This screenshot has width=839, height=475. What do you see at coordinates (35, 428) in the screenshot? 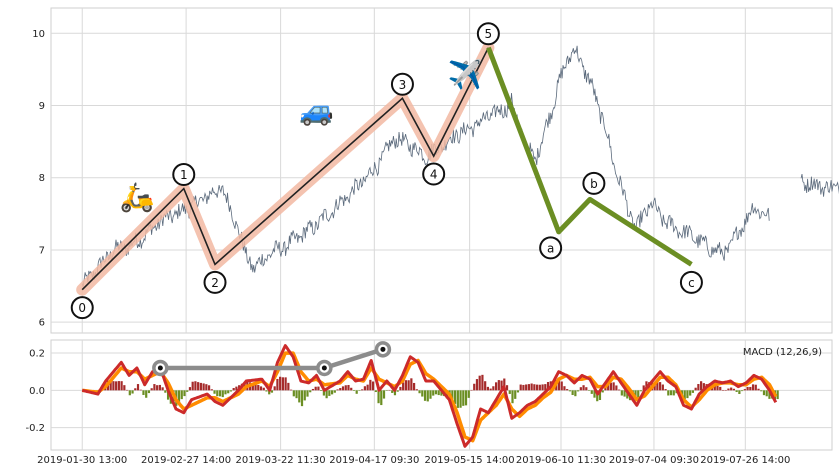
I see `macd-y-tick-label: -0.2` at bounding box center [35, 428].